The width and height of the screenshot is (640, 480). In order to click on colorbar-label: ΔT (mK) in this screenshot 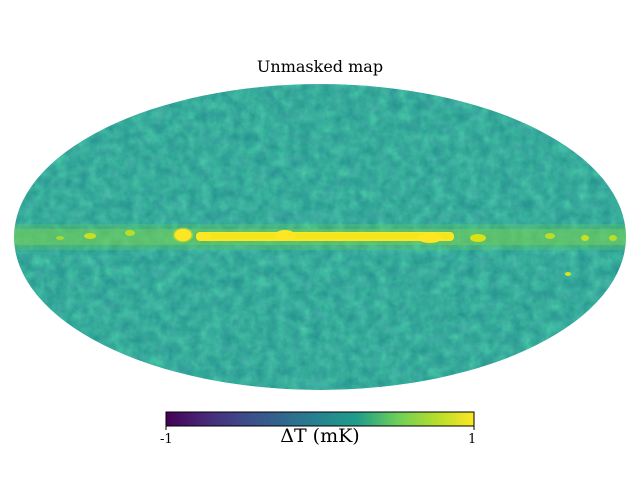, I will do `click(320, 436)`.